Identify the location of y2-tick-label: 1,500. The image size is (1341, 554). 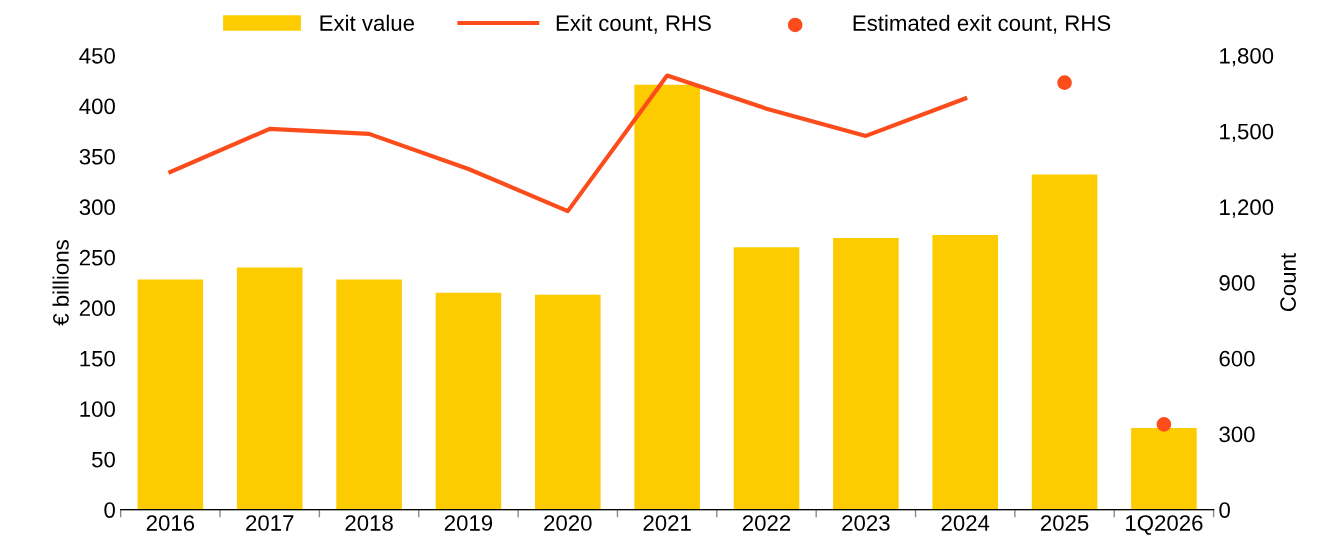
(1247, 133).